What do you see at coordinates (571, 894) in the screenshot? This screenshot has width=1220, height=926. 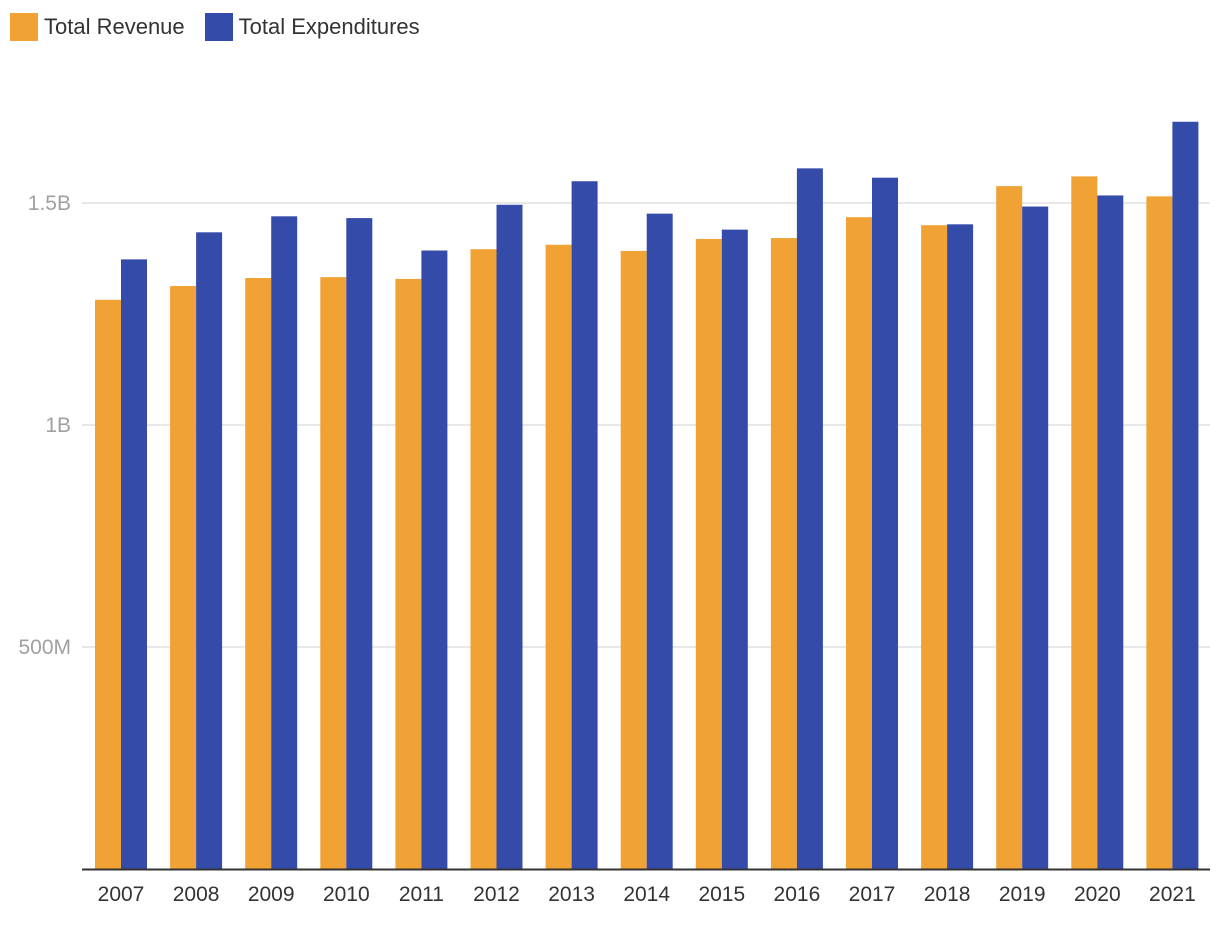 I see `x-tick-label-2013: 2013` at bounding box center [571, 894].